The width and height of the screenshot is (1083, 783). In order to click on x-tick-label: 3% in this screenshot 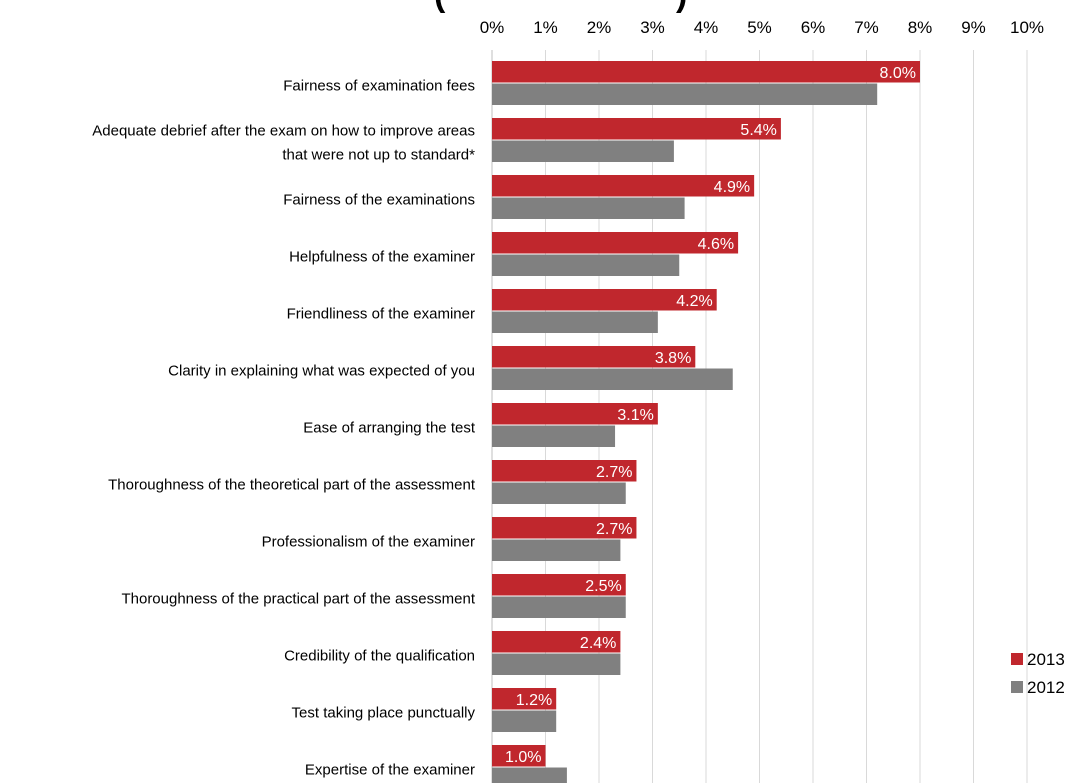, I will do `click(652, 27)`.